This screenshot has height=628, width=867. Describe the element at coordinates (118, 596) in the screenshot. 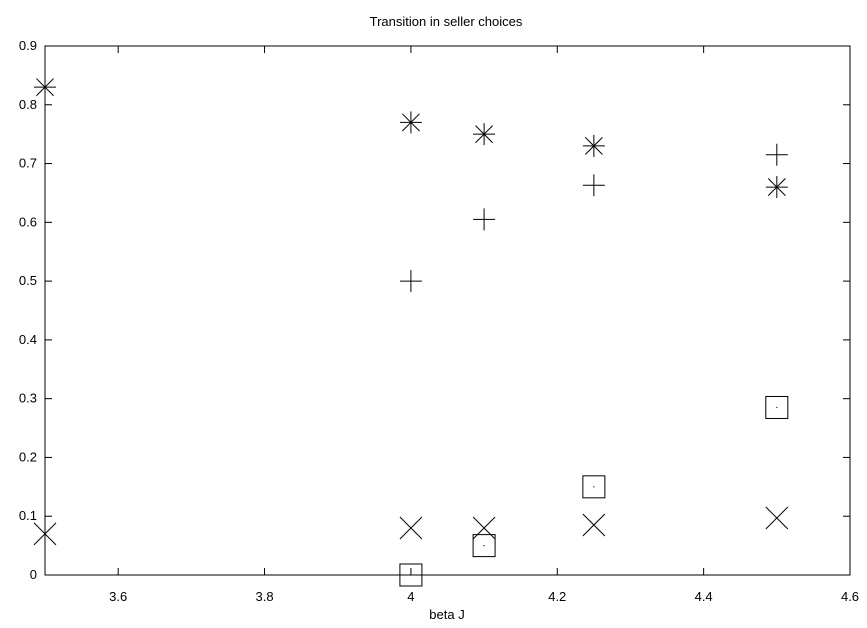

I see `x-tick-label: 3.6` at that location.